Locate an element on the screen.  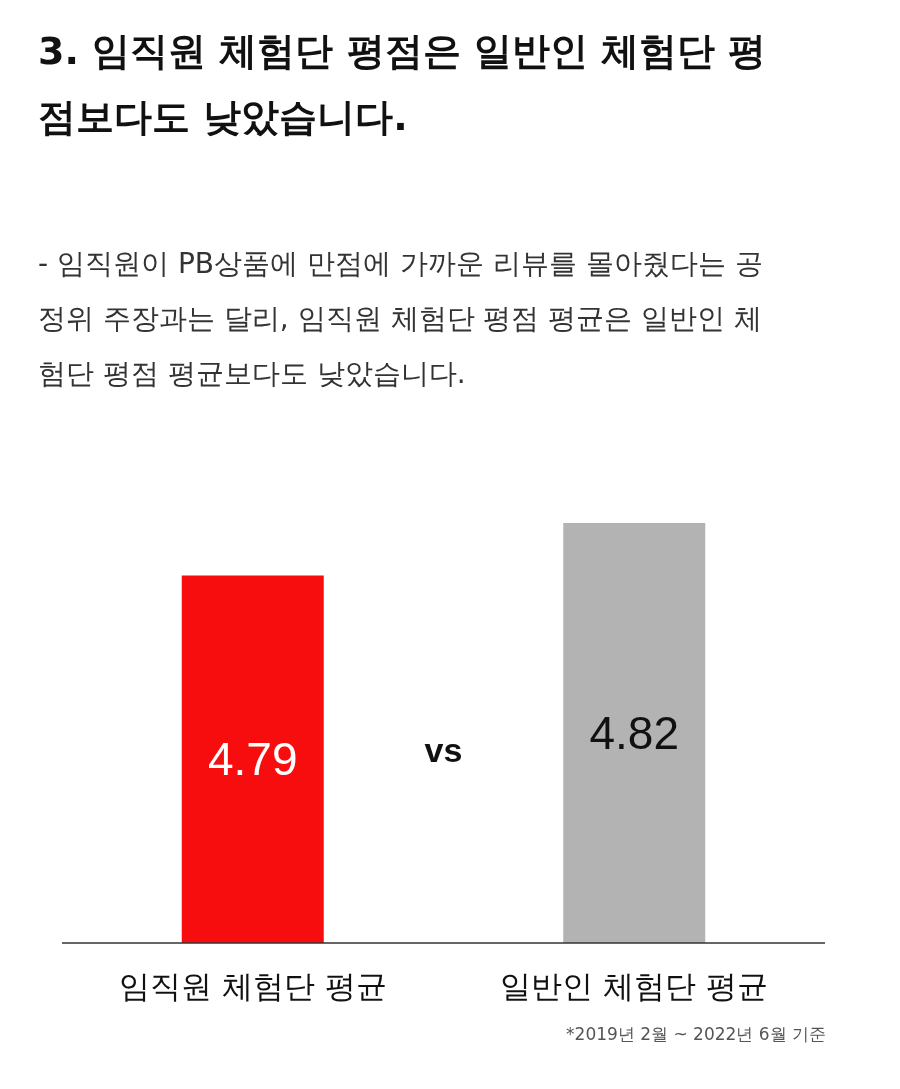
x-tick-label: 일반인 체험단 평균 is located at coordinates (634, 986).